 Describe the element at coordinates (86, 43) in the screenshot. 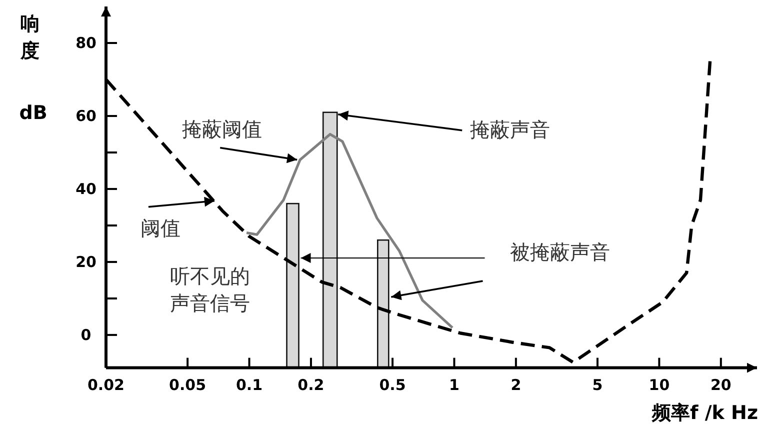

I see `y-tick-label: 80` at that location.